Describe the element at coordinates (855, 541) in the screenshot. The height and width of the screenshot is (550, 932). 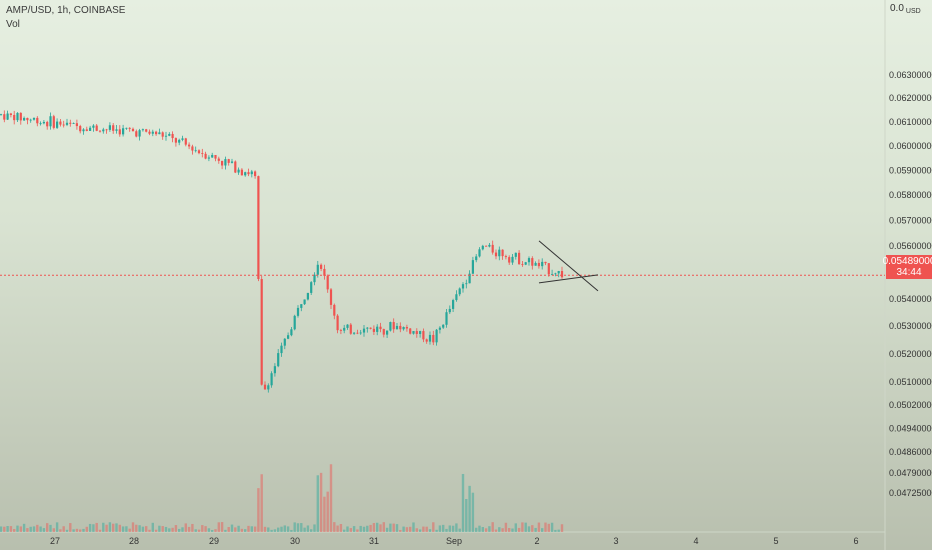
I see `time-tick-label: 6` at that location.